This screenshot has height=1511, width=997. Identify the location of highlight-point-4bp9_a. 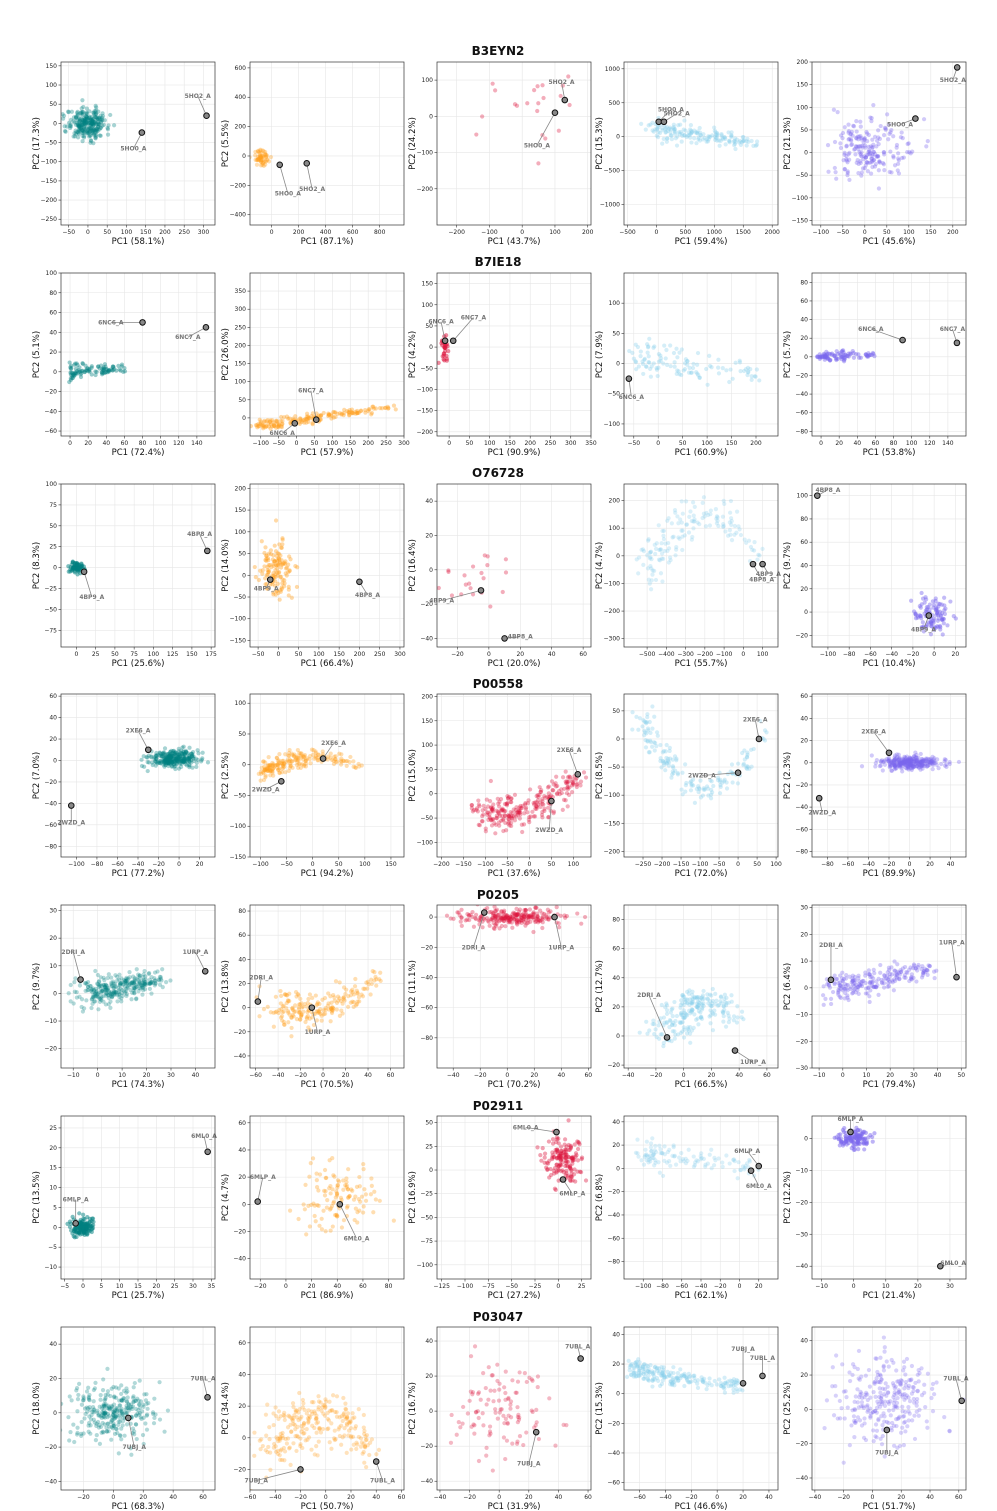
(762, 564).